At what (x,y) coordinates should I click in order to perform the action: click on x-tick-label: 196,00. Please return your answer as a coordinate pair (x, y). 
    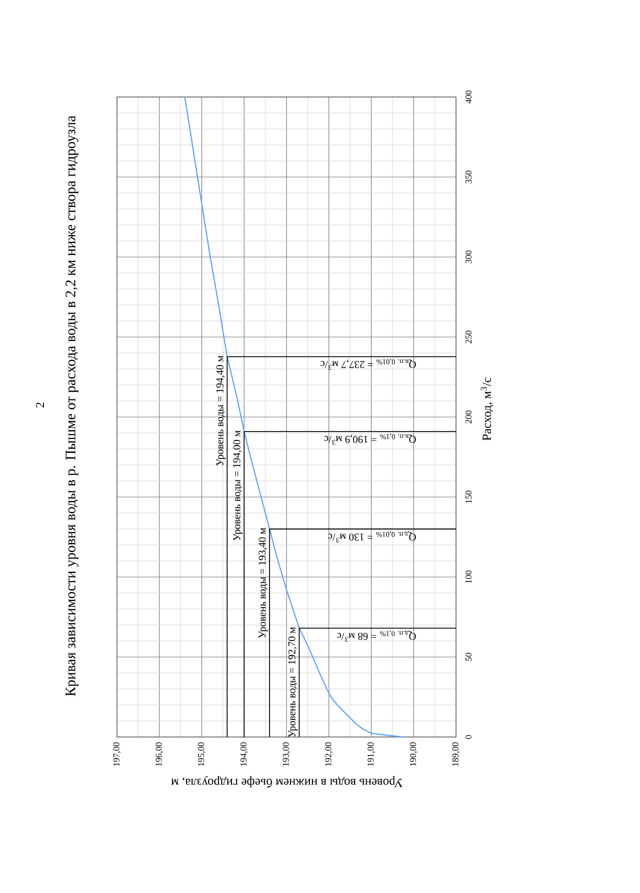
    Looking at the image, I should click on (160, 754).